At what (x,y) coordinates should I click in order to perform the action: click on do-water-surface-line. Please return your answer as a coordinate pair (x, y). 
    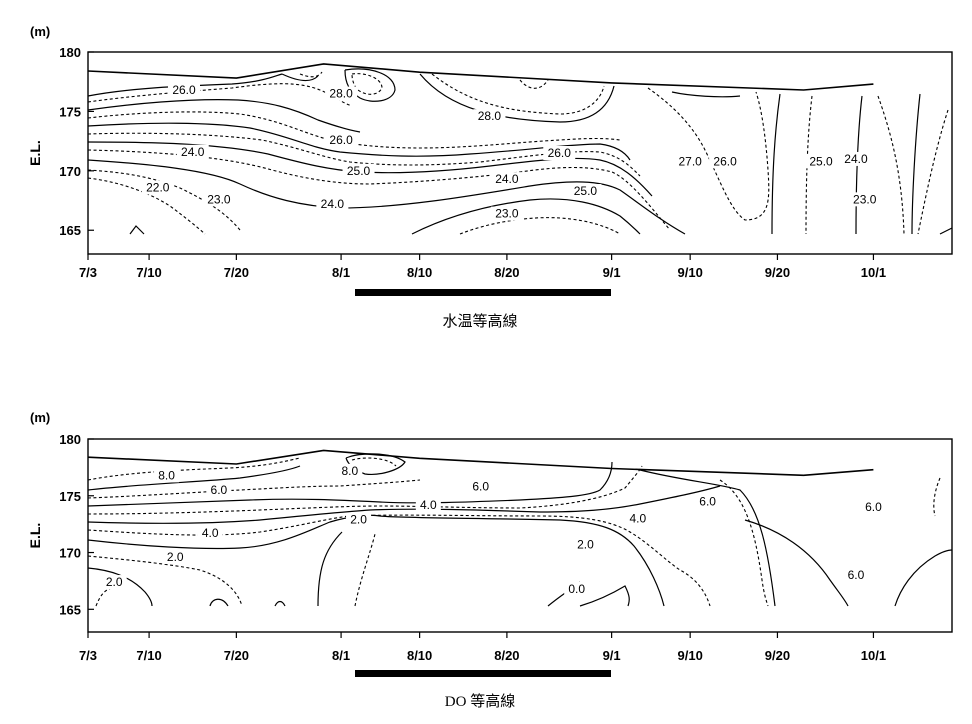
    Looking at the image, I should click on (480, 463).